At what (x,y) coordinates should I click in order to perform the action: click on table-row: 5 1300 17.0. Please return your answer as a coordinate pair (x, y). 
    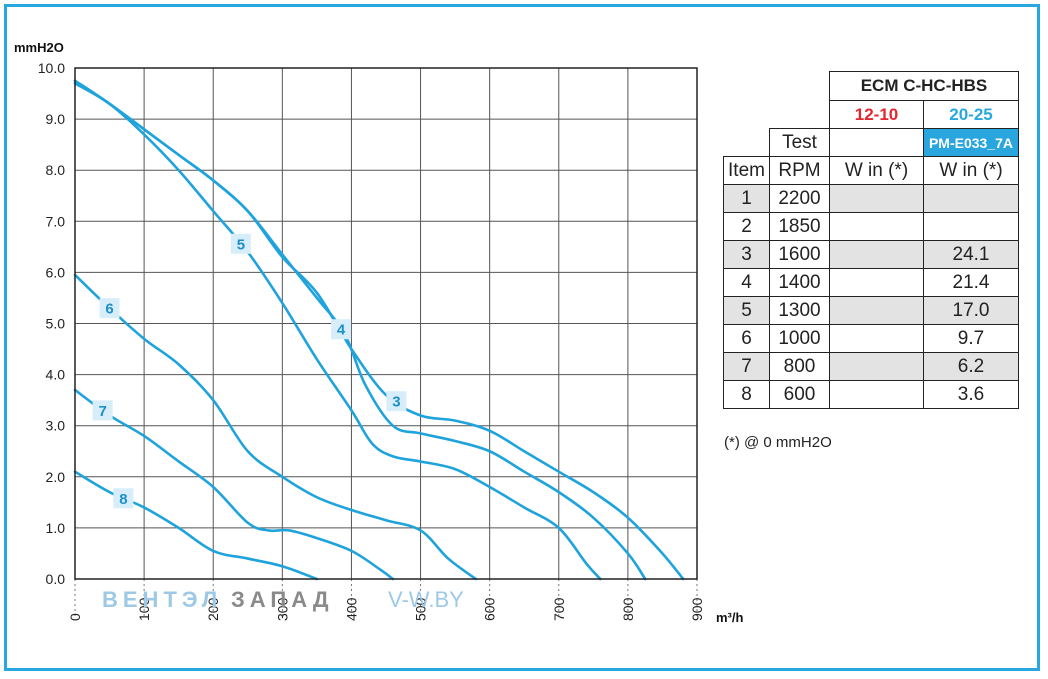
    Looking at the image, I should click on (871, 310).